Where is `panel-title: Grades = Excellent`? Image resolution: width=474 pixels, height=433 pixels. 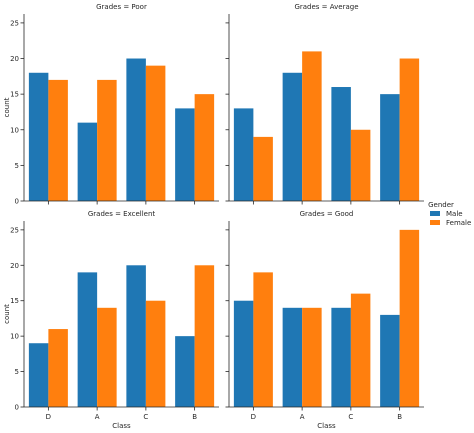 panel-title: Grades = Excellent is located at coordinates (122, 214).